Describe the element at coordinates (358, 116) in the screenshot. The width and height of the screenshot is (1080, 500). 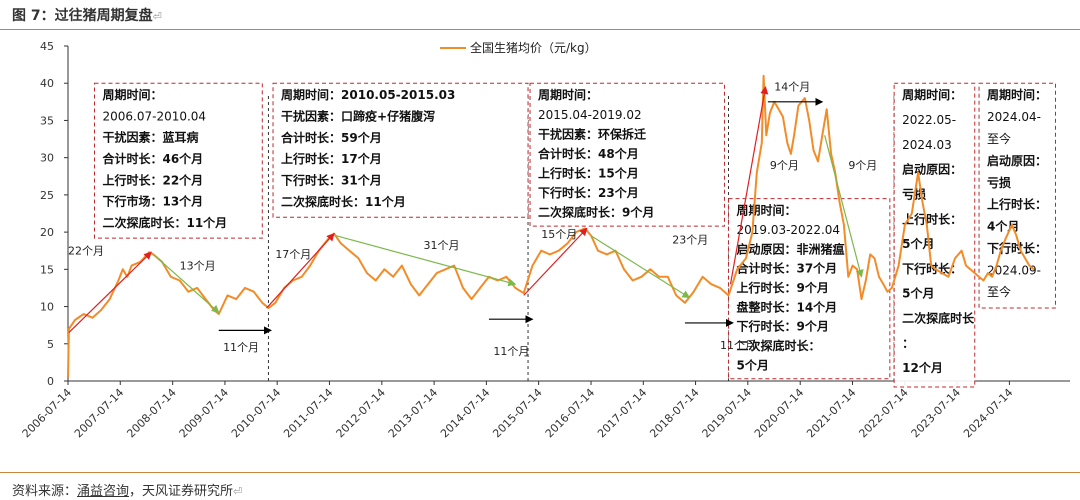
I see `cycle-info-line: 干扰因素：口蹄疫+仔猪腹泻` at that location.